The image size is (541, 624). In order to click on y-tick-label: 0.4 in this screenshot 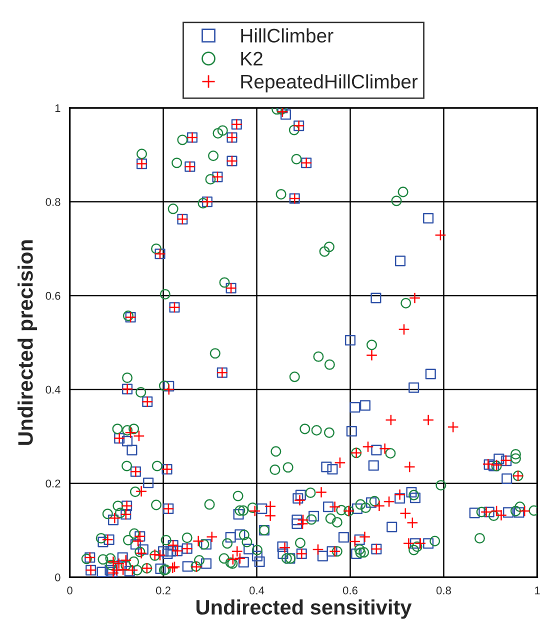, I will do `click(53, 390)`.